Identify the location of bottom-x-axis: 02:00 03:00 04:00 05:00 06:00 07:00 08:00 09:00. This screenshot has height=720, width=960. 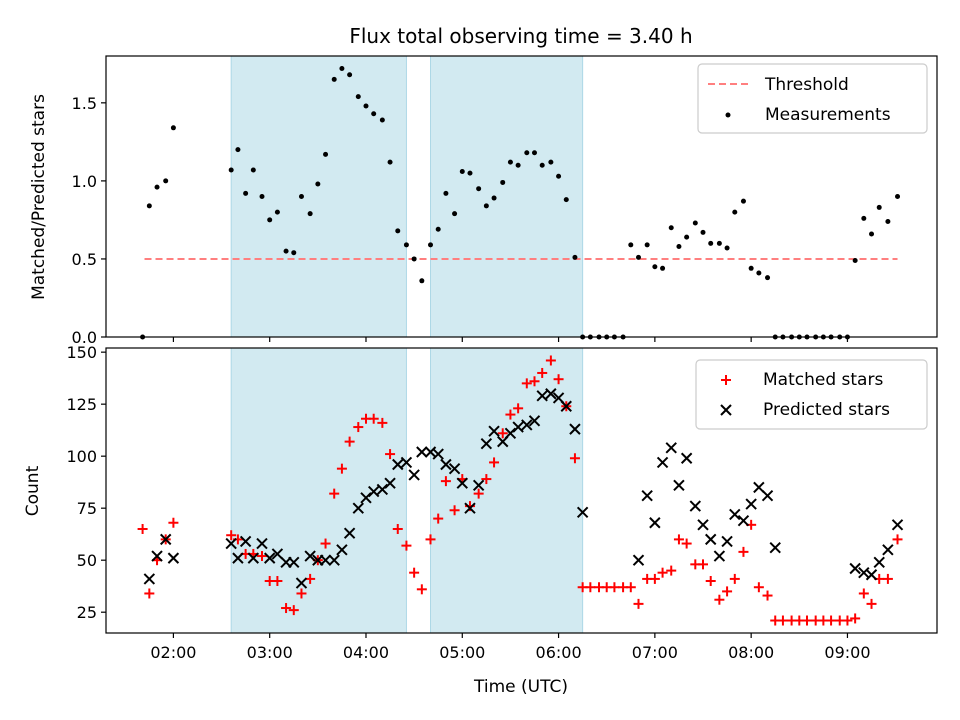
(510, 647).